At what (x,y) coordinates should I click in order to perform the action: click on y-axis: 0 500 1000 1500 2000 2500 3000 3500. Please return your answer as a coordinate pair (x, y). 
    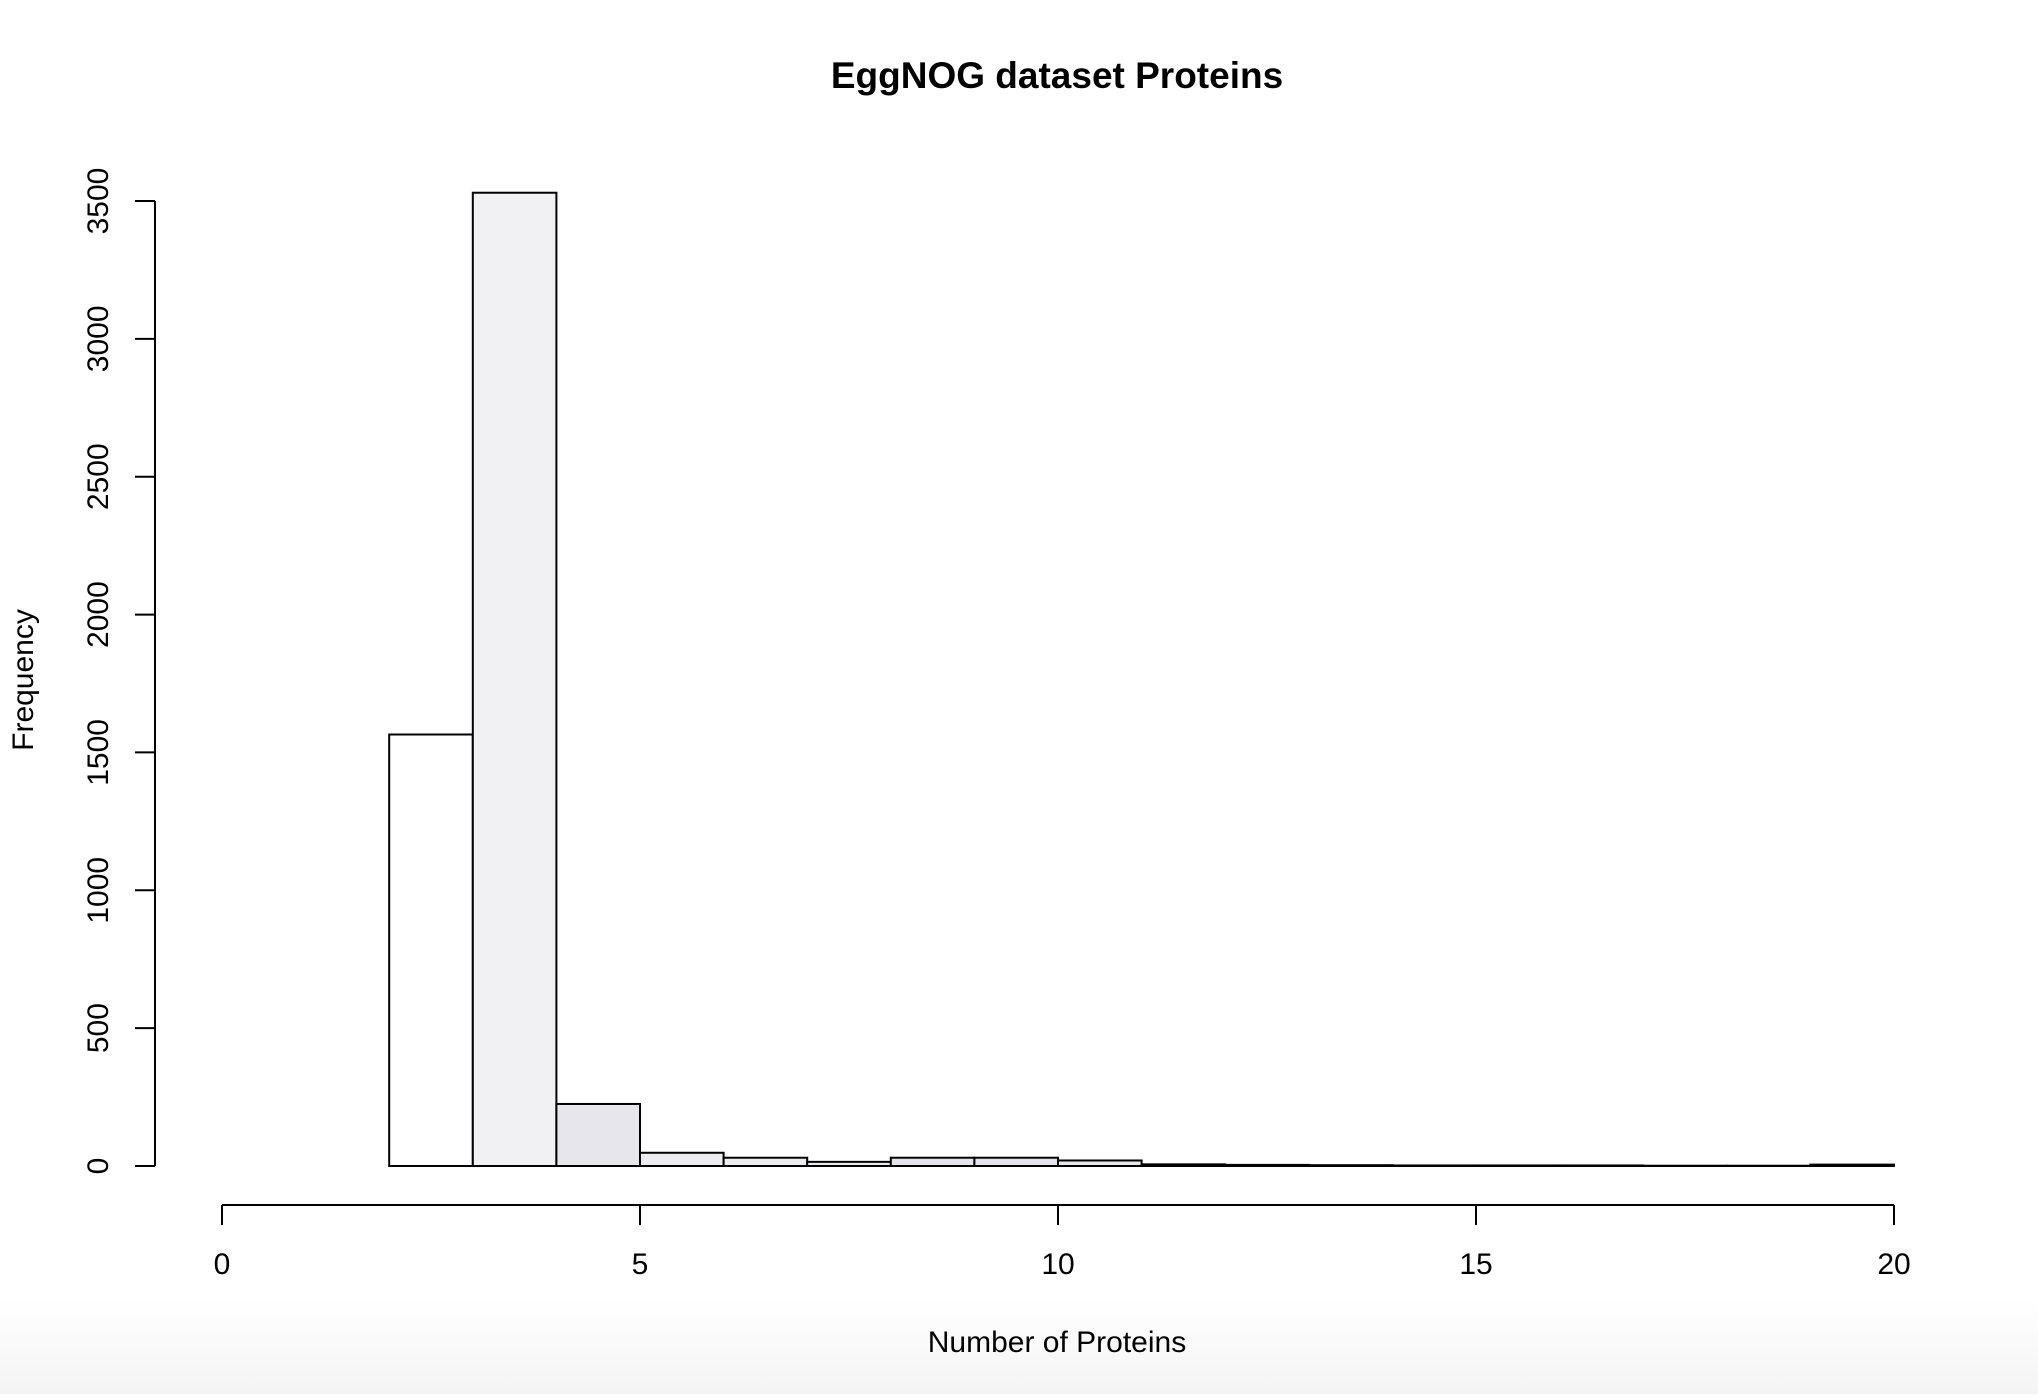
    Looking at the image, I should click on (118, 671).